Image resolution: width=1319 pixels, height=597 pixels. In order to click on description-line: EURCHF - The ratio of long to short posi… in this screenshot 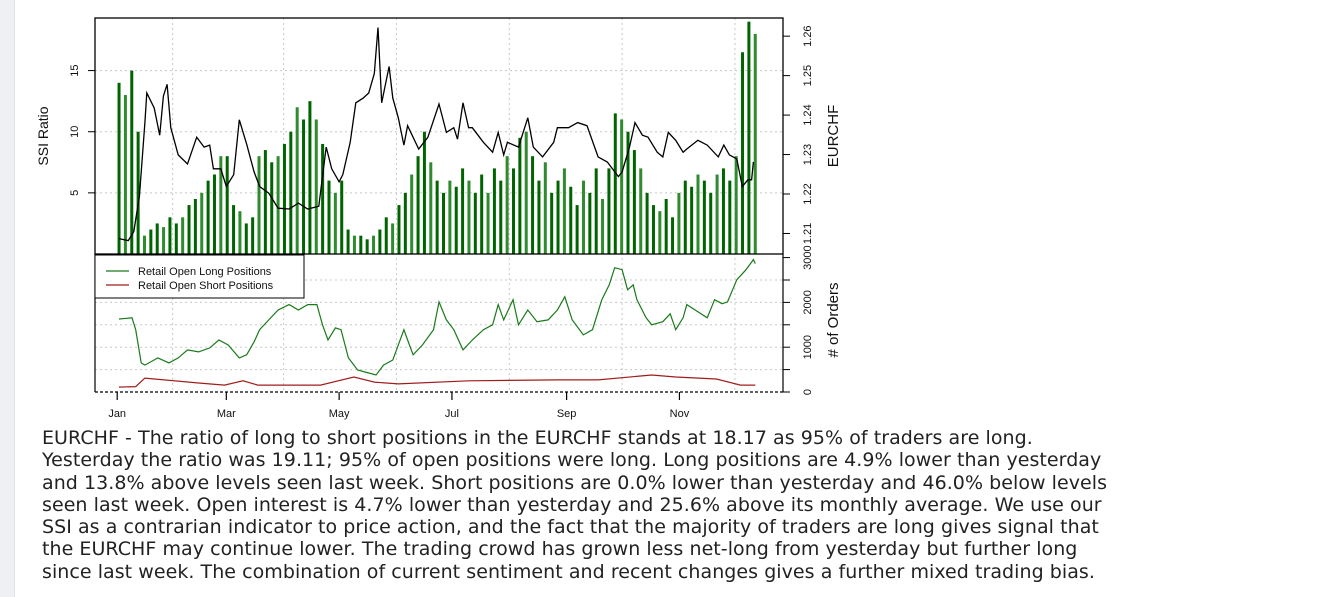, I will do `click(537, 438)`.